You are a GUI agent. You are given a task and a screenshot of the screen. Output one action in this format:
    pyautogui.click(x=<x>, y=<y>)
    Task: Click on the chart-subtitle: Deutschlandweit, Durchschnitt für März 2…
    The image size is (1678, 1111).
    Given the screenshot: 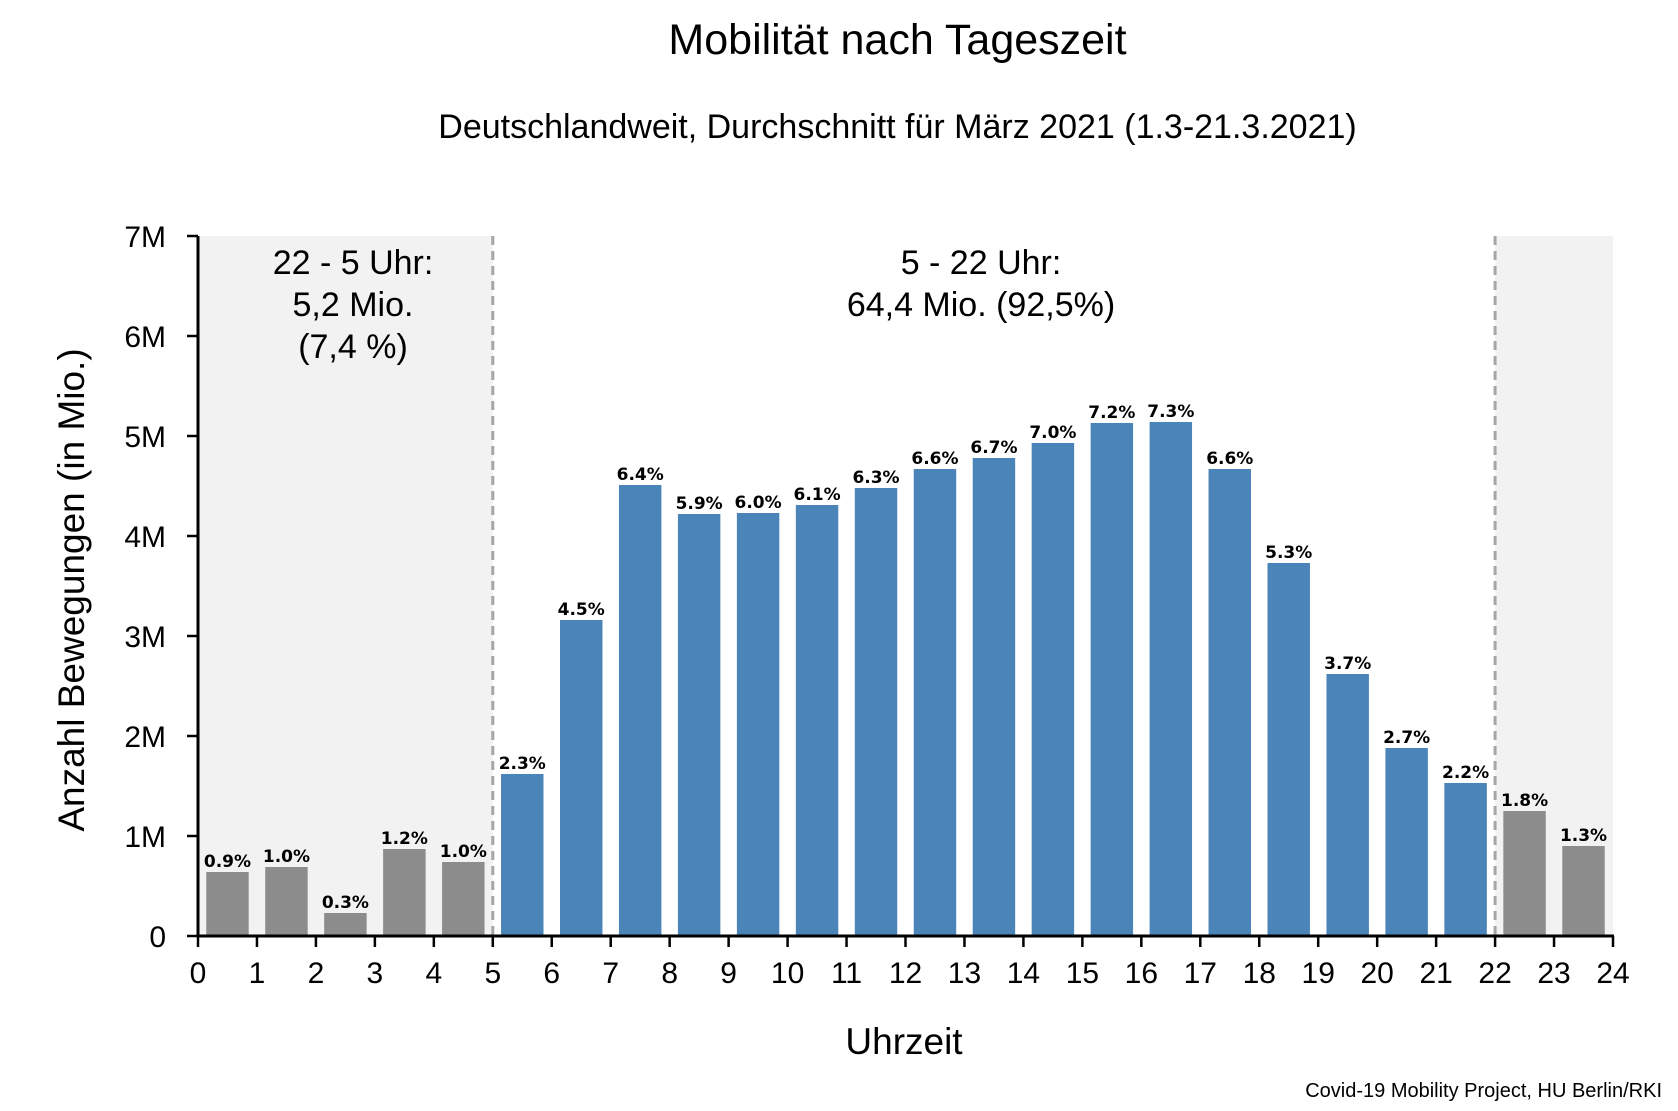 What is the action you would take?
    pyautogui.click(x=897, y=127)
    